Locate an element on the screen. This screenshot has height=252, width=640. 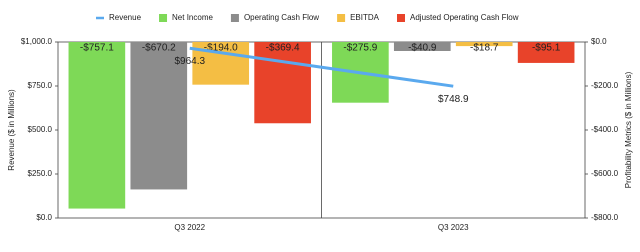
line-value-label: $964.3 is located at coordinates (189, 61).